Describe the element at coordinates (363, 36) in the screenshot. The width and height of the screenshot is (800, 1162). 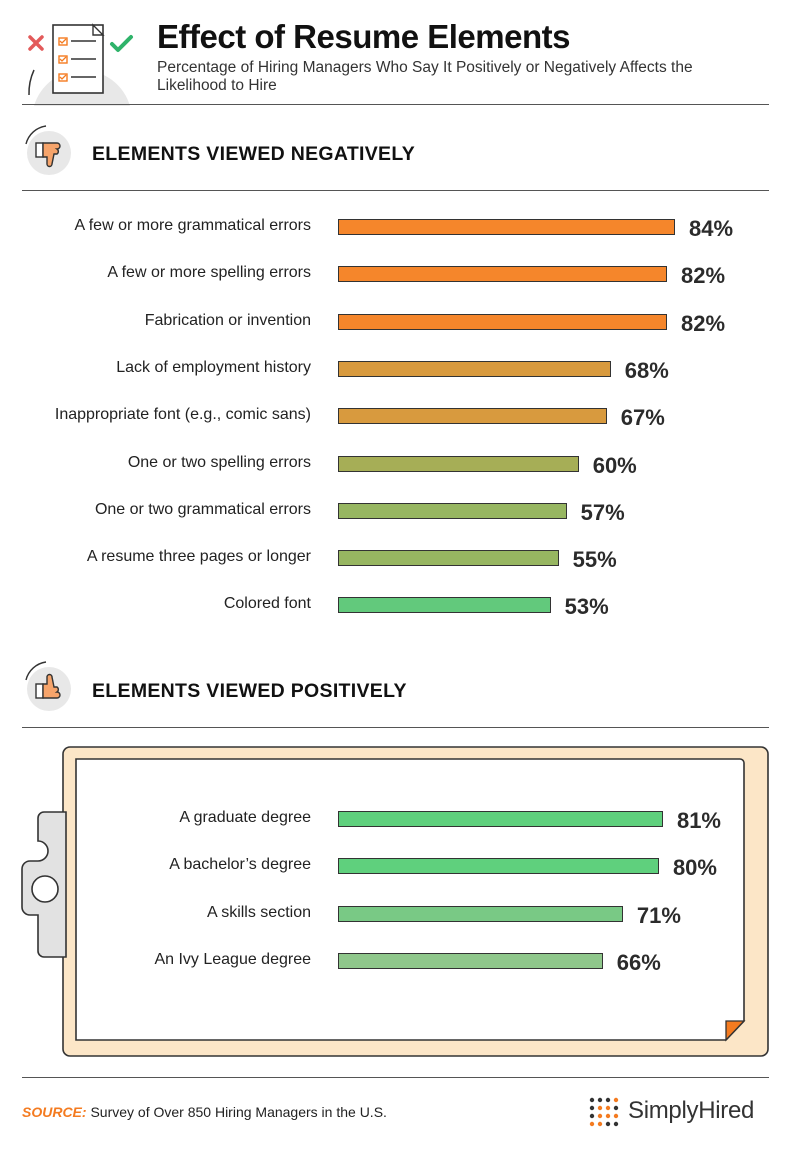
I see `page-title: Effect of Resume Elements` at that location.